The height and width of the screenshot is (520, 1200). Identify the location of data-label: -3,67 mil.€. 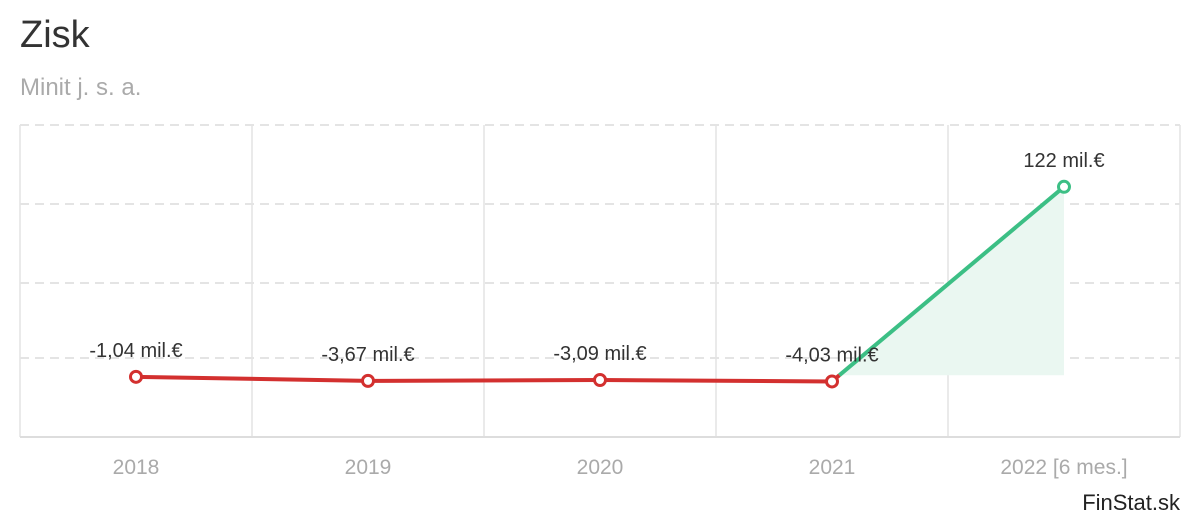
(367, 355).